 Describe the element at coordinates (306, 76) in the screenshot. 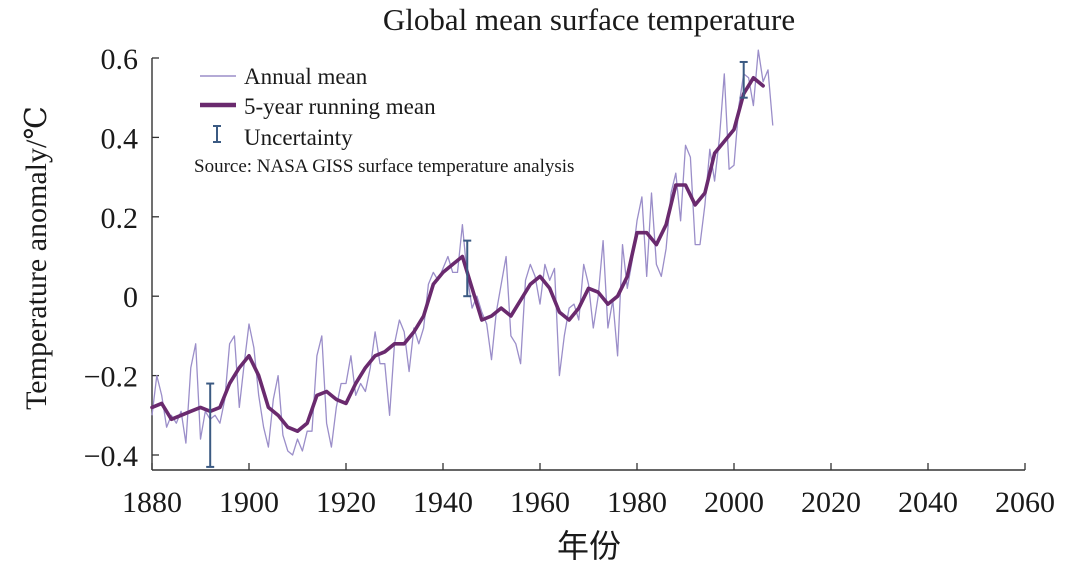

I see `legend-label-annual: Annual mean` at that location.